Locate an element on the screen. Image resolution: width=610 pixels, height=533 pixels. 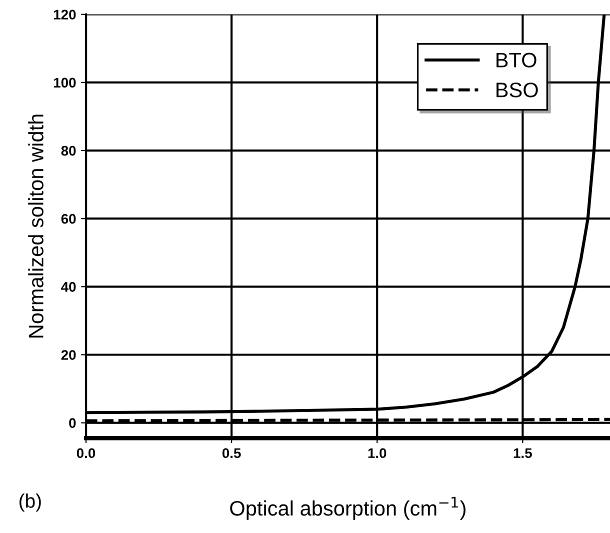
text: (b) is located at coordinates (30, 503).